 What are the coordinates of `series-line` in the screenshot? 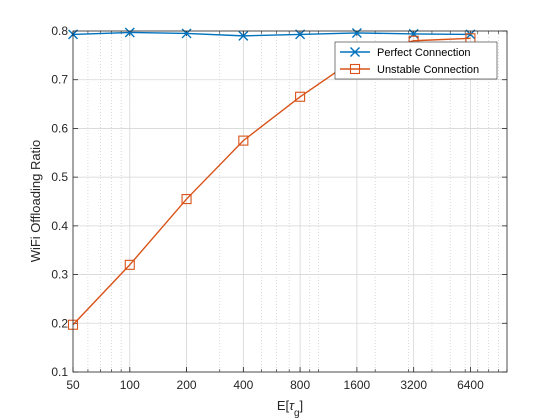 It's located at (271, 34).